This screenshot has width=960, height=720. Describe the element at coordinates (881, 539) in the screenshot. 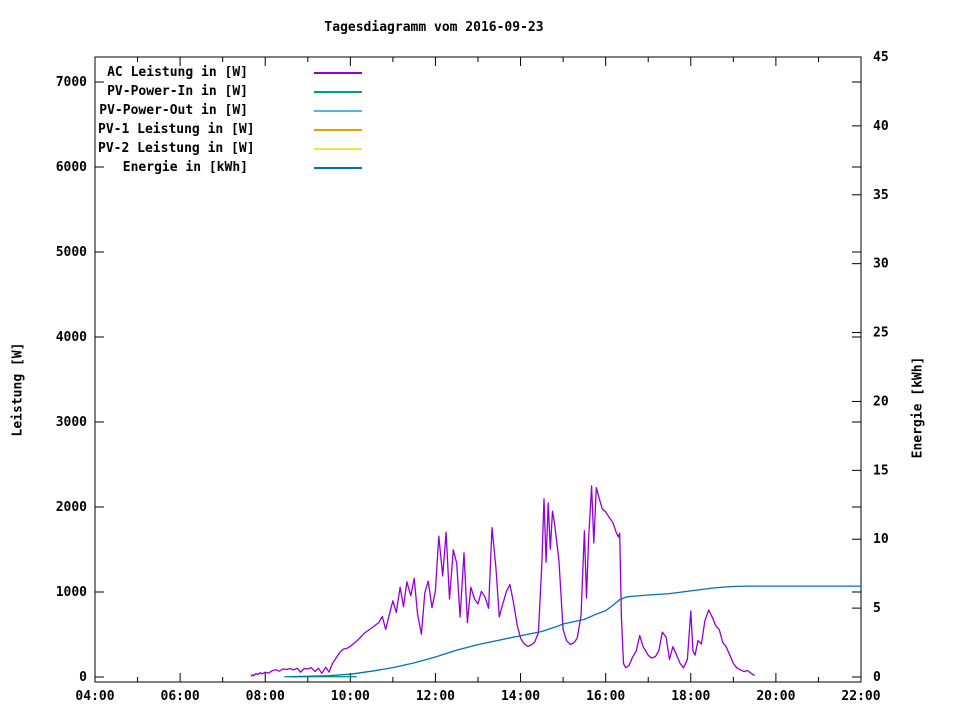

I see `y-right-tick-label: 10` at that location.